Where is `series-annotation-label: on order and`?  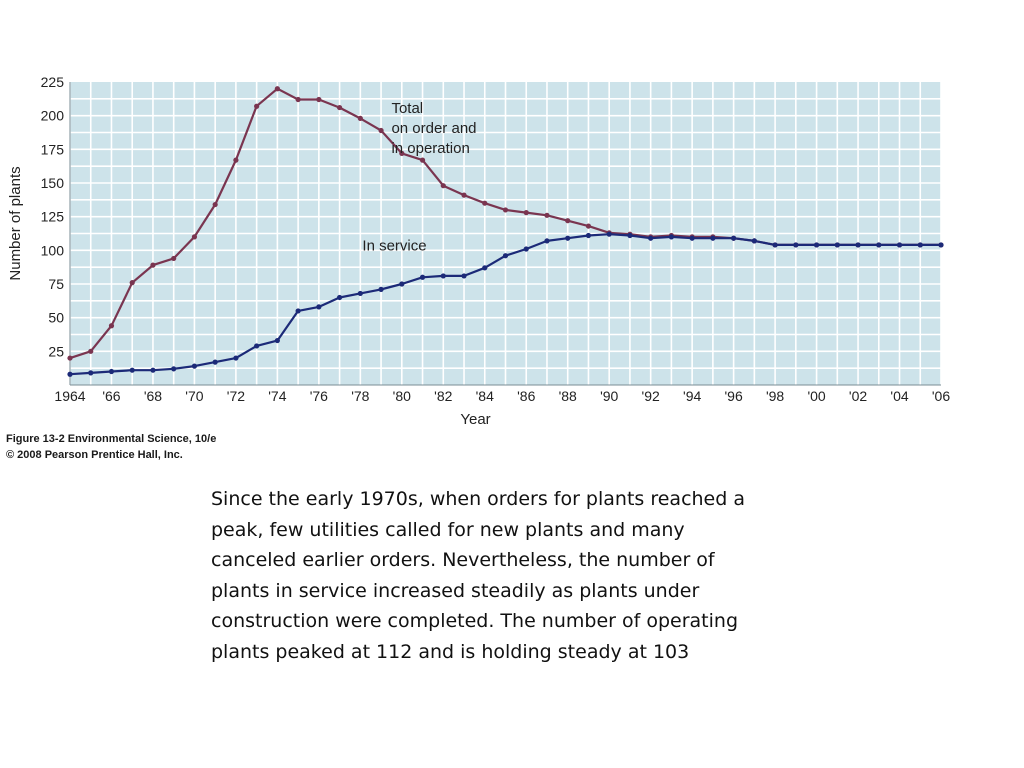
series-annotation-label: on order and is located at coordinates (433, 128).